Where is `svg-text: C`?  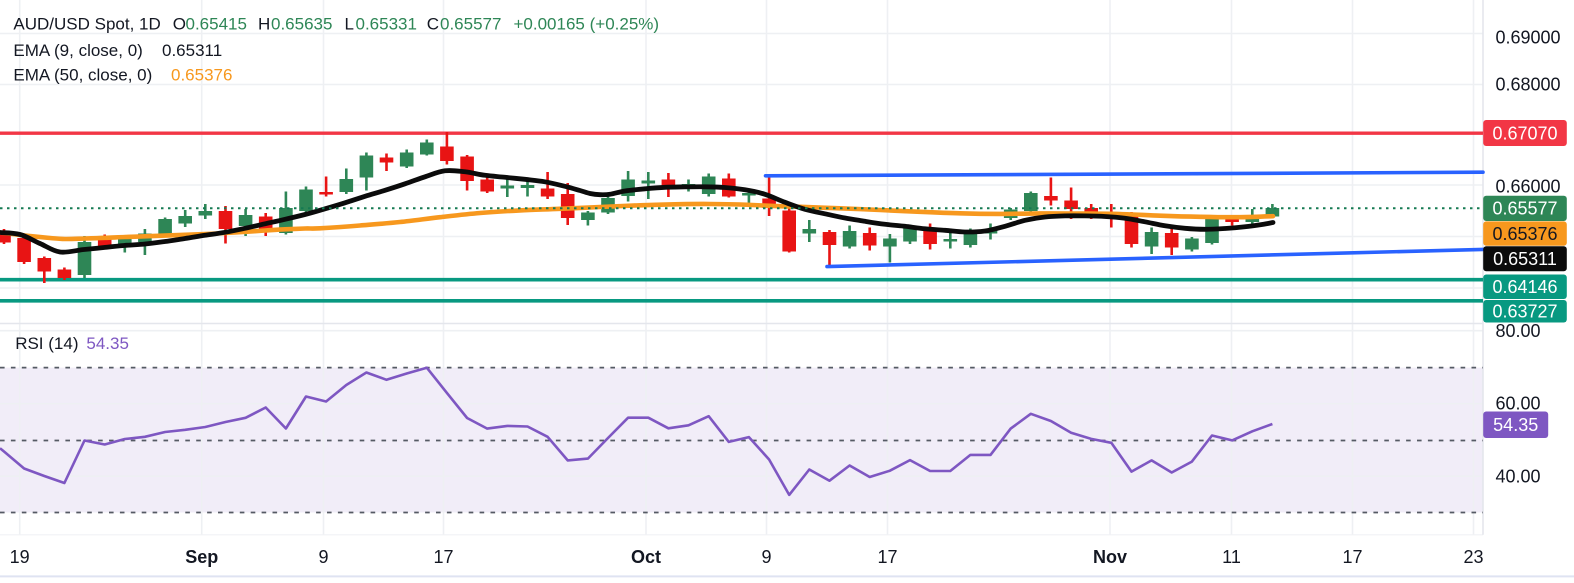
svg-text: C is located at coordinates (433, 23).